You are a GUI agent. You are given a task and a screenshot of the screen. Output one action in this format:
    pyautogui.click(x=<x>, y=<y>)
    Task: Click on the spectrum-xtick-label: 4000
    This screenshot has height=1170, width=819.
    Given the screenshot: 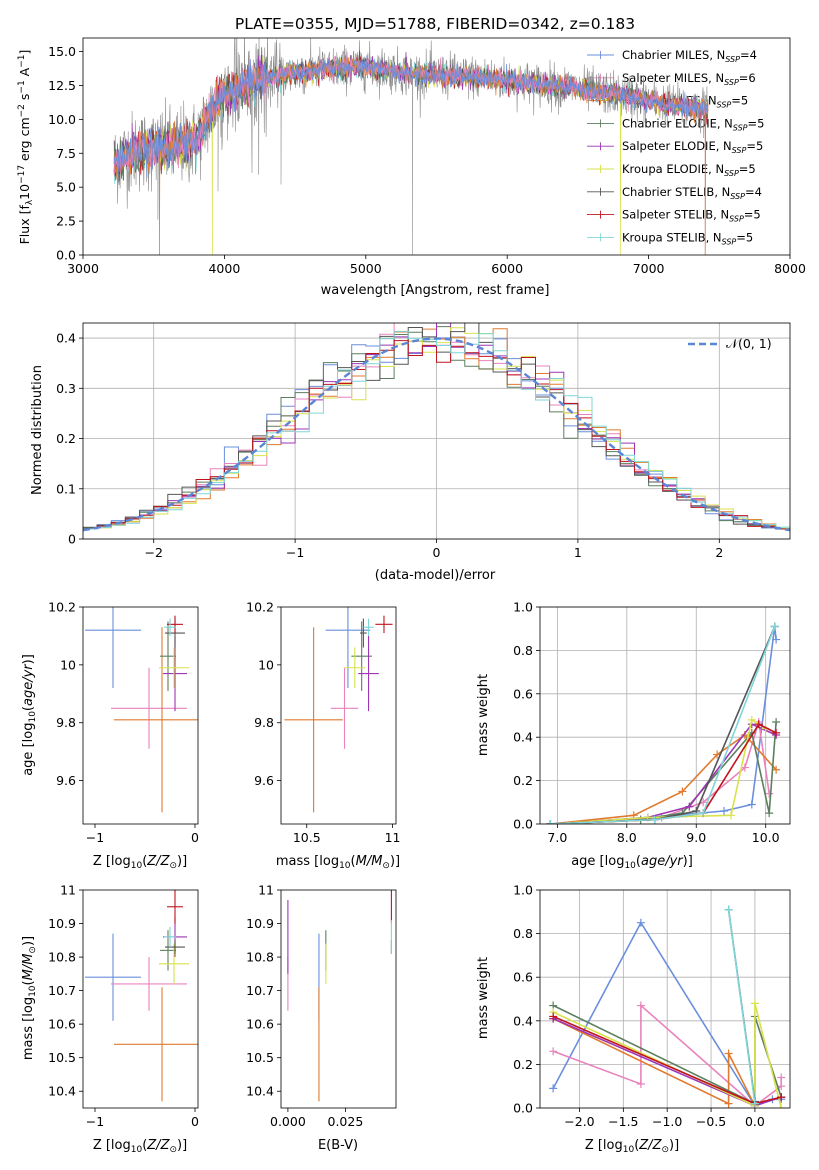 What is the action you would take?
    pyautogui.click(x=224, y=268)
    